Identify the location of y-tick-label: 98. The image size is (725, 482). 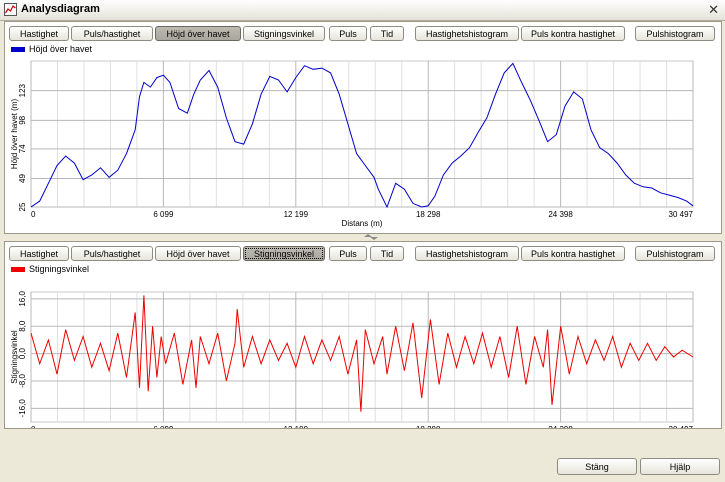
(22, 119).